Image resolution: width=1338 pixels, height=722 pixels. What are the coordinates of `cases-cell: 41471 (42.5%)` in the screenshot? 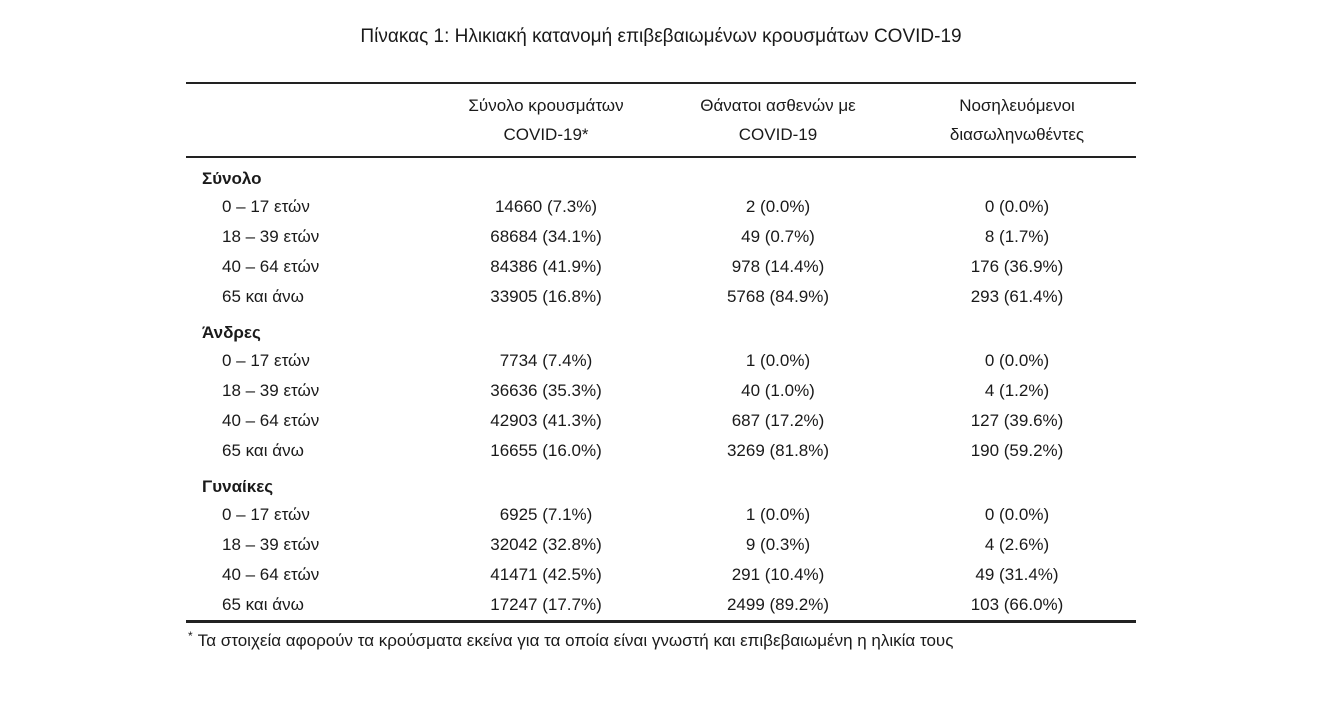 It's located at (546, 574).